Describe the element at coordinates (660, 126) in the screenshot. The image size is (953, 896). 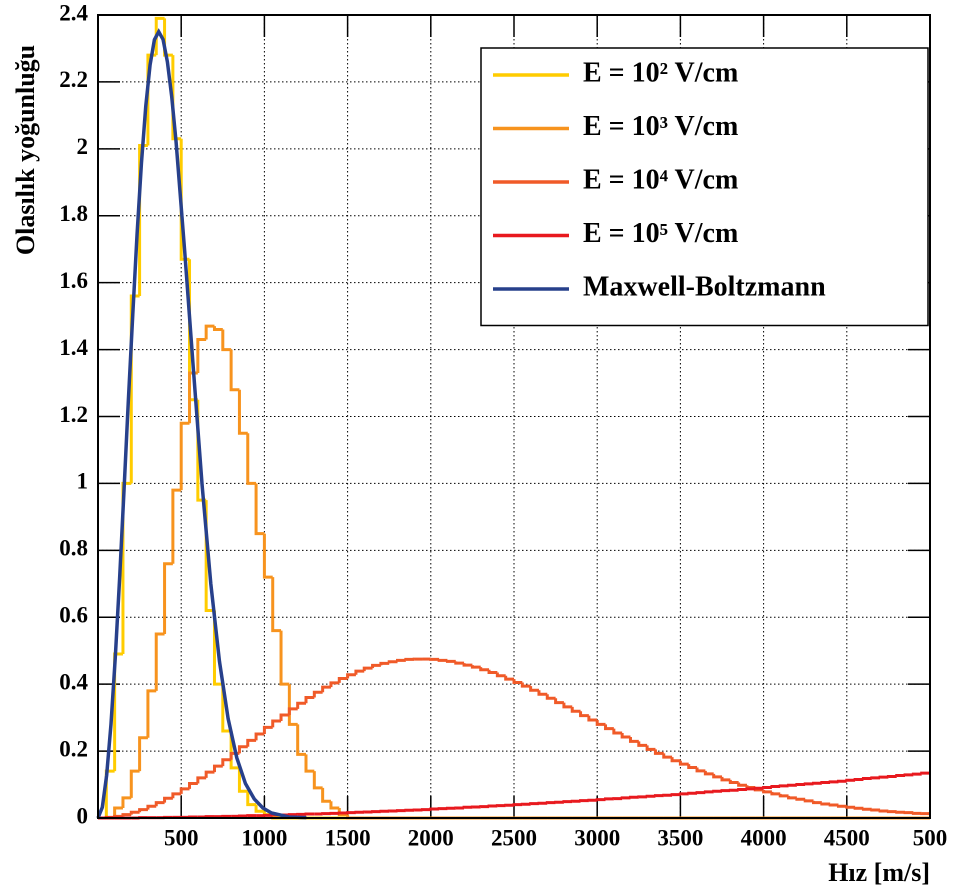
I see `legend-label: E = 10³ V/cm` at that location.